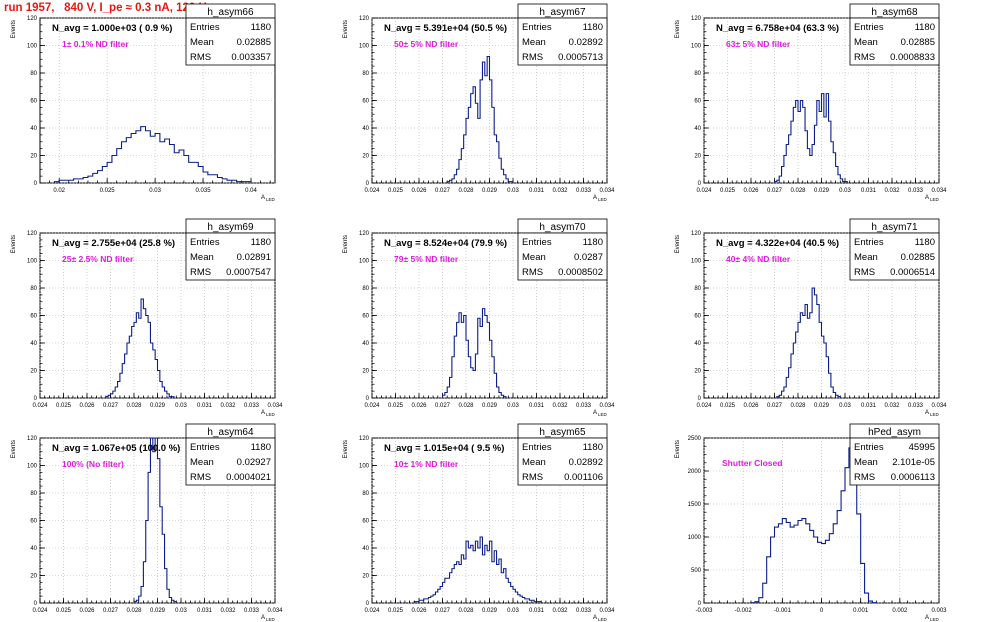 The width and height of the screenshot is (996, 622). Describe the element at coordinates (204, 191) in the screenshot. I see `x-tick-label: 0.035` at that location.